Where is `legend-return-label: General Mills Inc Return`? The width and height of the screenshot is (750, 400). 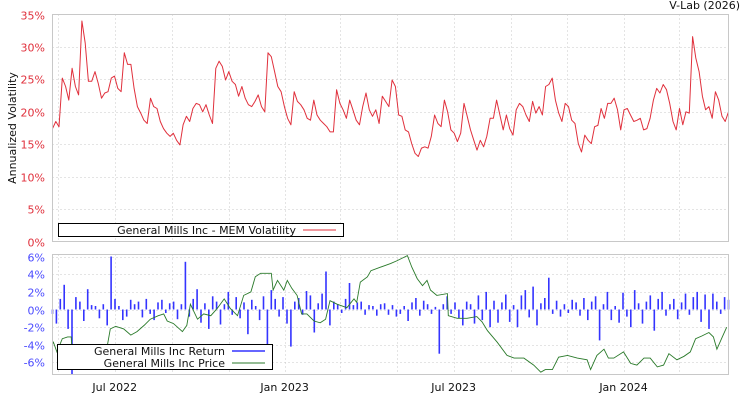
legend-return-label: General Mills Inc Return is located at coordinates (159, 351).